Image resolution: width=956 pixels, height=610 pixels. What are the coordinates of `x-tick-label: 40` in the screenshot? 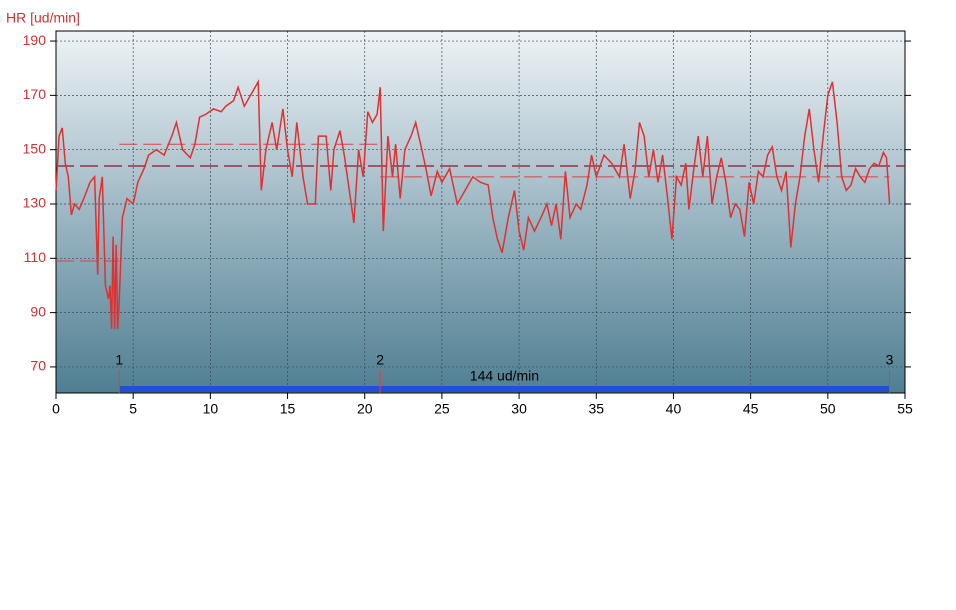 It's located at (674, 409).